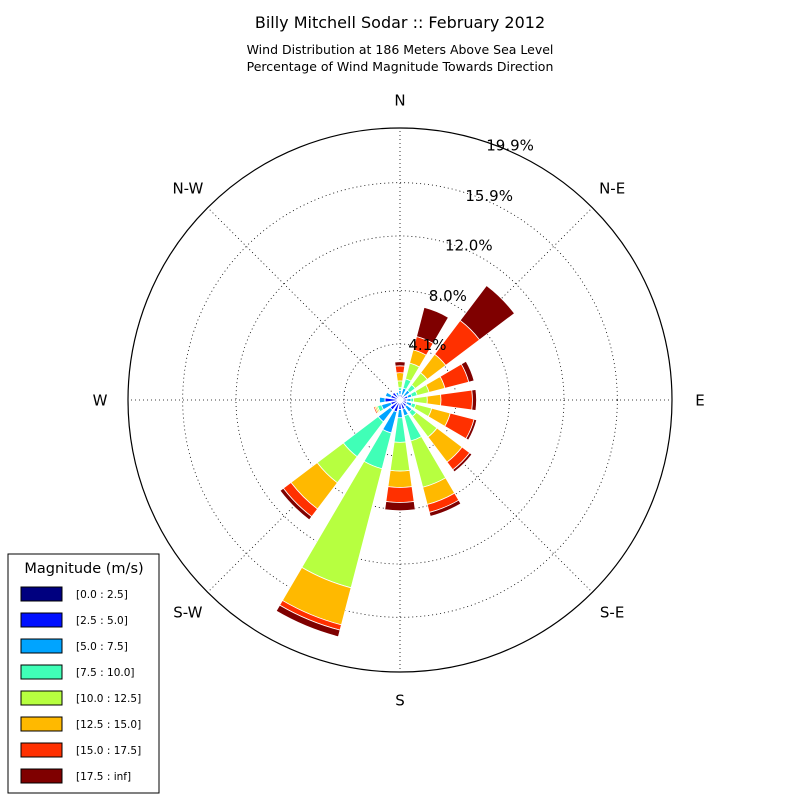  Describe the element at coordinates (187, 188) in the screenshot. I see `direction-label-n-w: N-W` at that location.